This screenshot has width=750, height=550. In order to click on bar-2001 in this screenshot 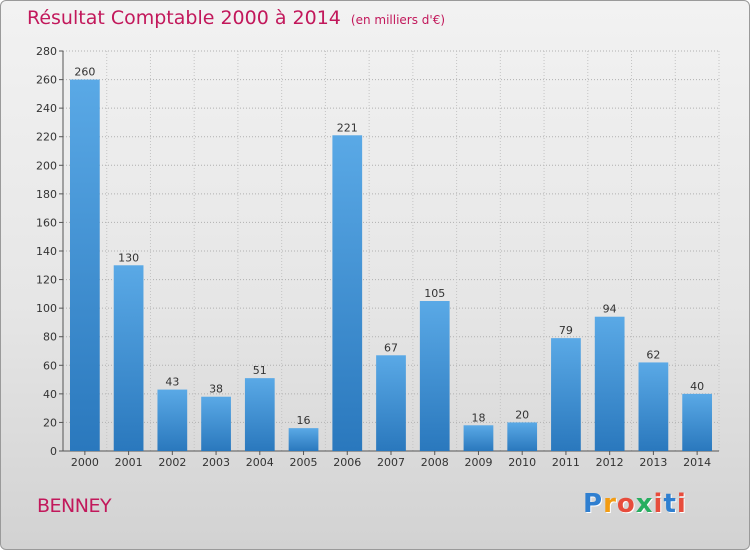, I will do `click(128, 358)`.